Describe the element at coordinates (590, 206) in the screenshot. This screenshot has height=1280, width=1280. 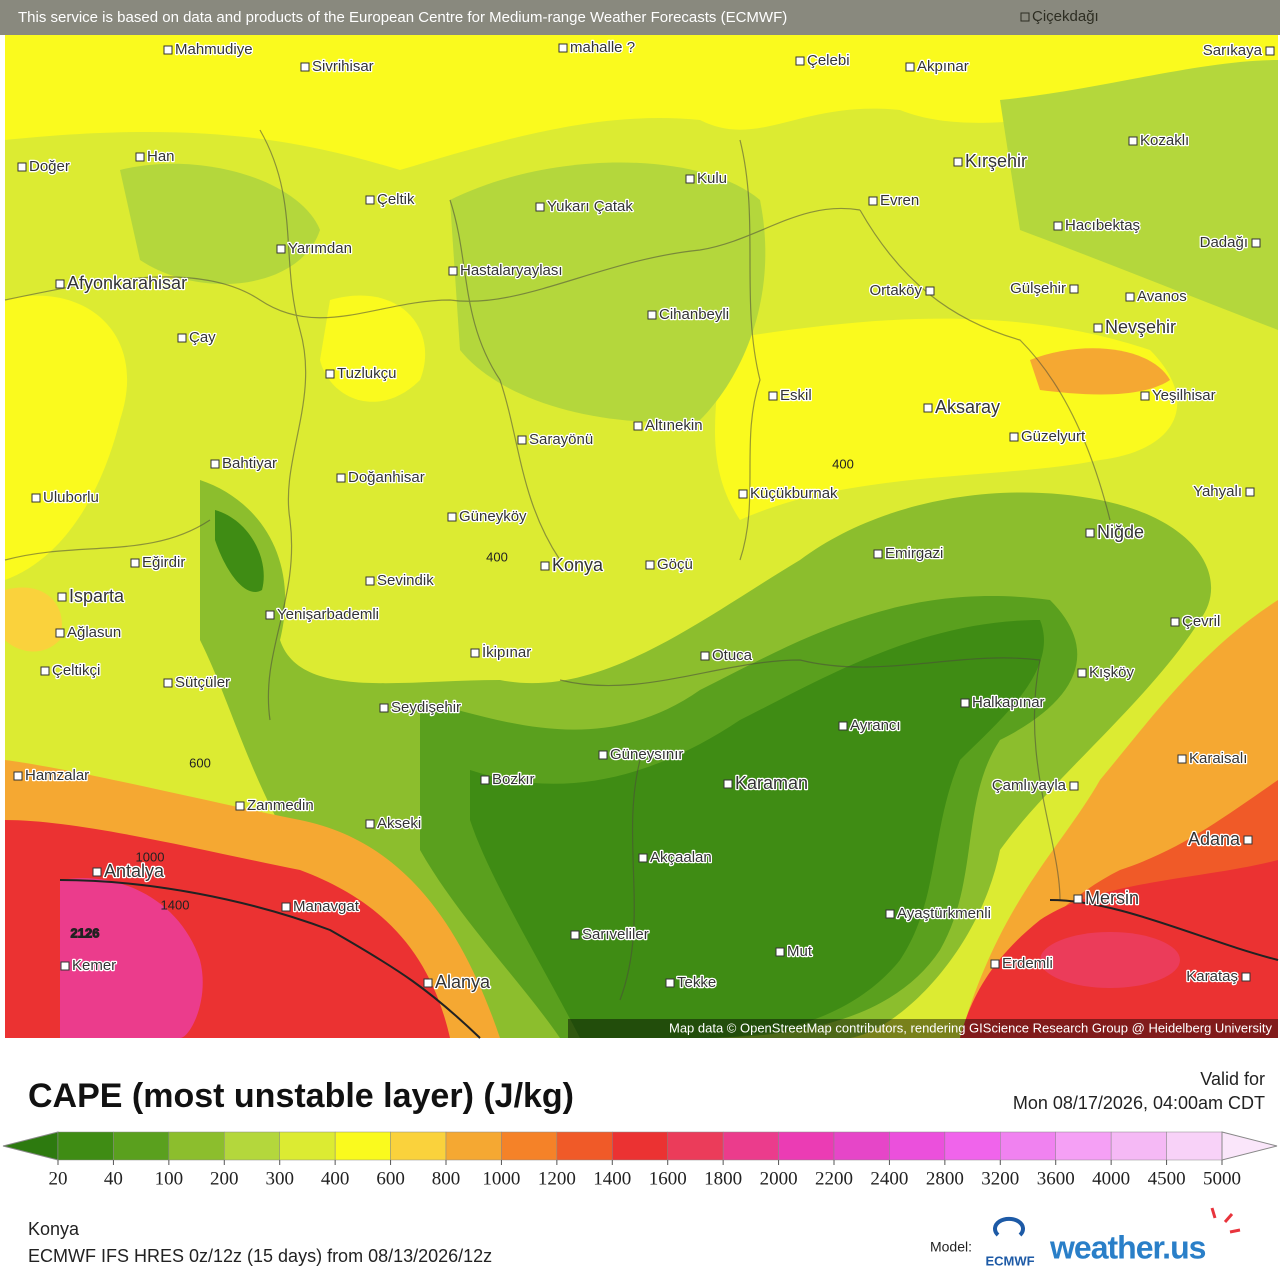
I see `place-label: Yukarı Çatak` at that location.